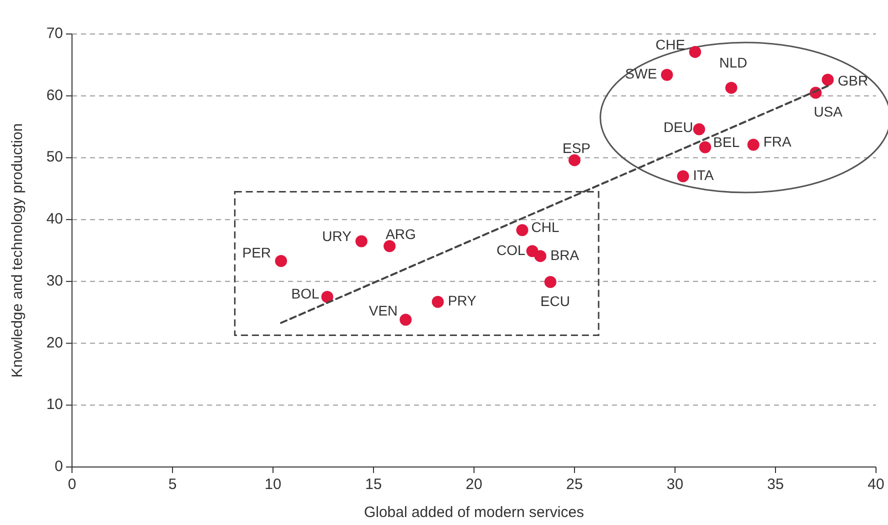 Image resolution: width=888 pixels, height=525 pixels. Describe the element at coordinates (829, 111) in the screenshot. I see `annotation: USA` at that location.